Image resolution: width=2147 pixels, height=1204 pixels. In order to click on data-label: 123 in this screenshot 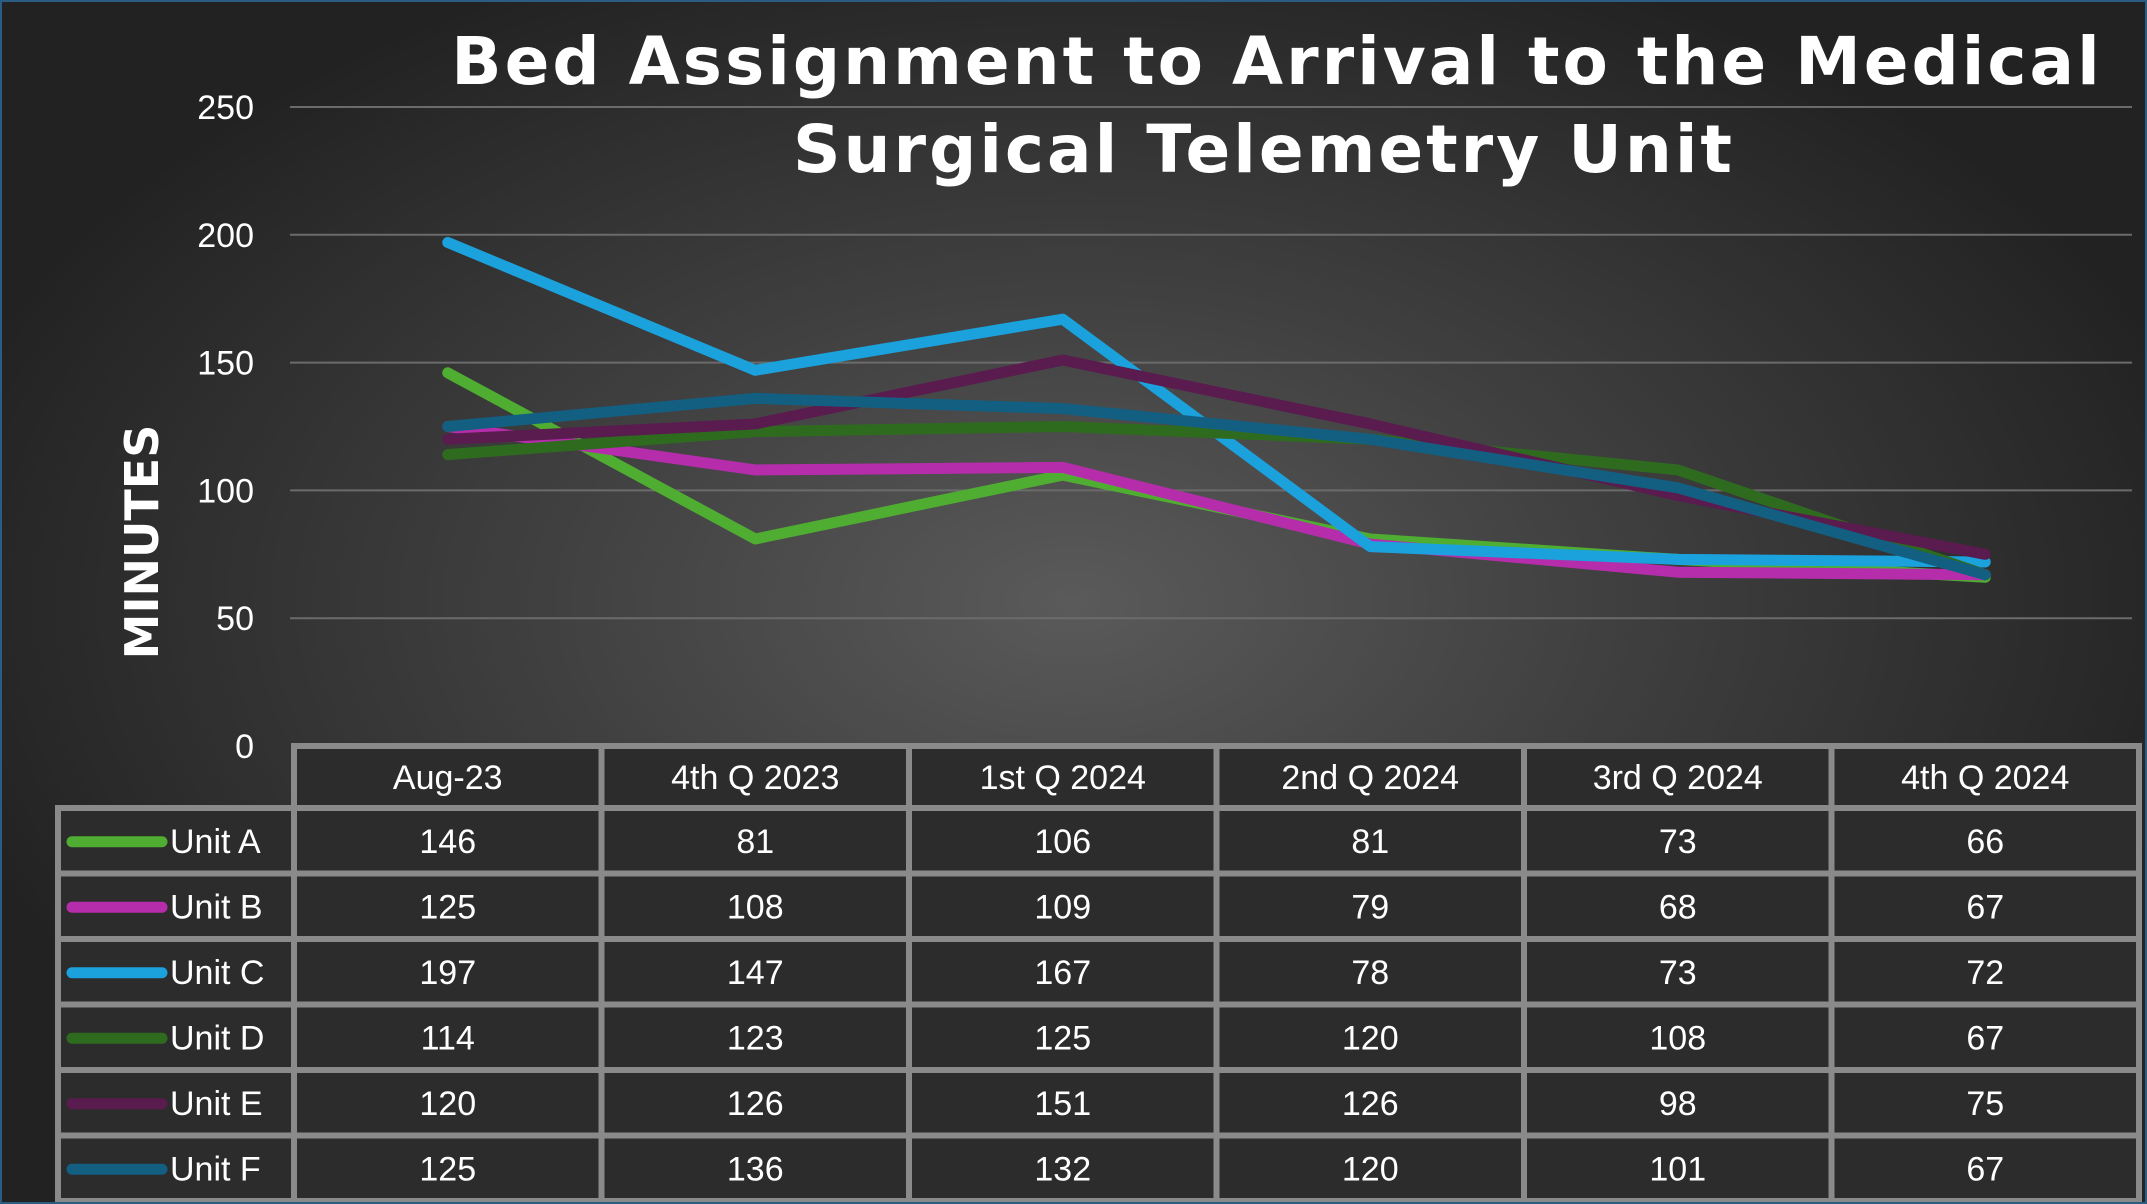, I will do `click(755, 1038)`.